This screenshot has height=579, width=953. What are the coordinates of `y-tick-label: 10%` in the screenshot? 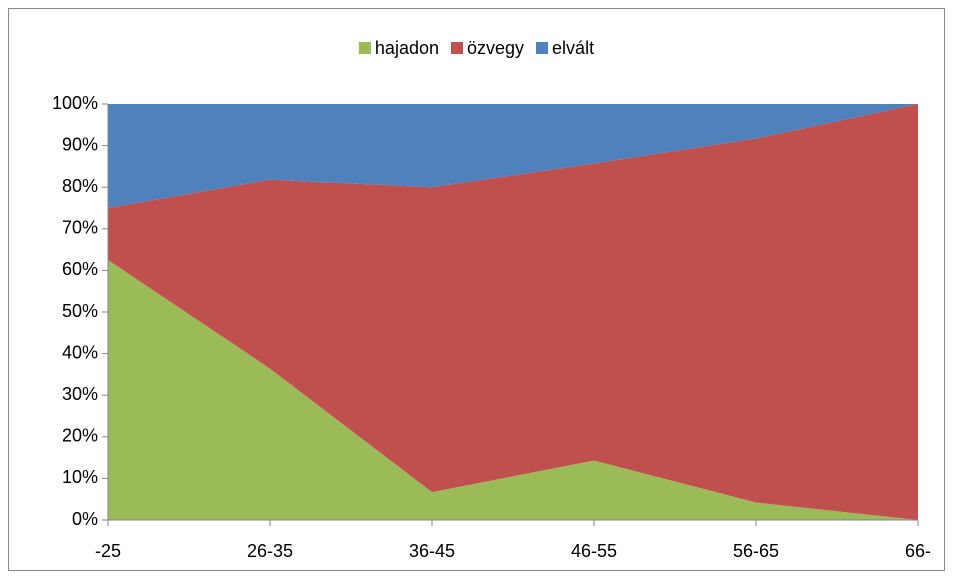 It's located at (80, 477).